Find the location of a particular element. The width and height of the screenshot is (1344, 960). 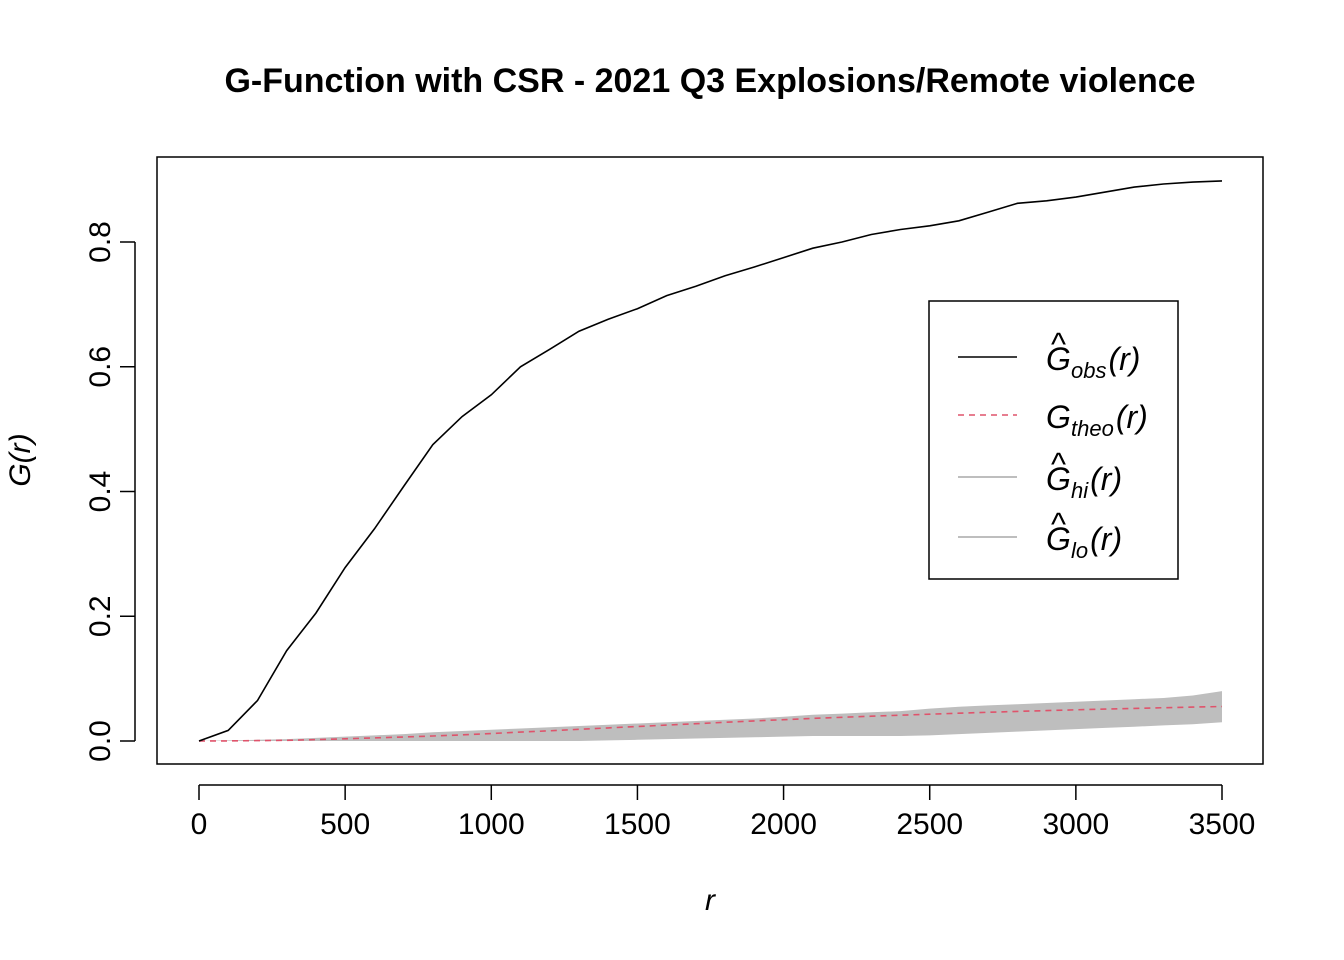

y-tick-label: 0.4 is located at coordinates (100, 492).